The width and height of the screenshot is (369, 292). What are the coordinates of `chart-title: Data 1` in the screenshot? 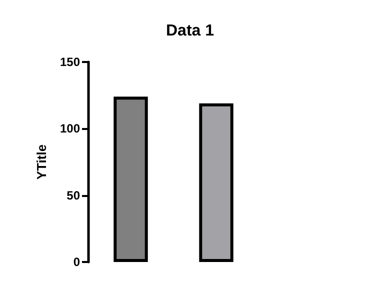 It's located at (190, 31).